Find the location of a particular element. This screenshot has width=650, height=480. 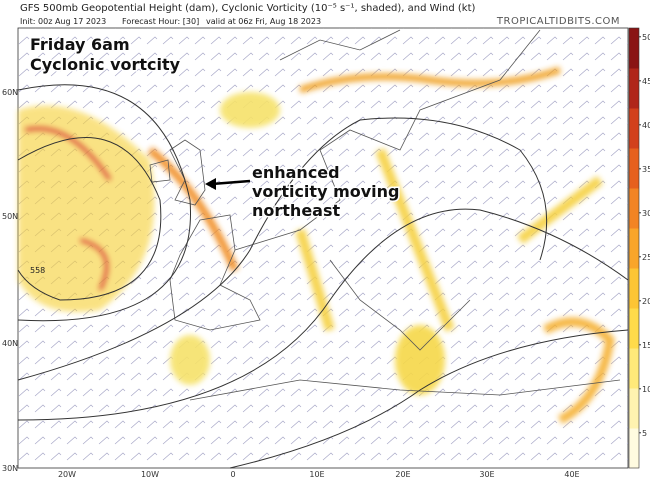

lat-label: 30N is located at coordinates (10, 468).